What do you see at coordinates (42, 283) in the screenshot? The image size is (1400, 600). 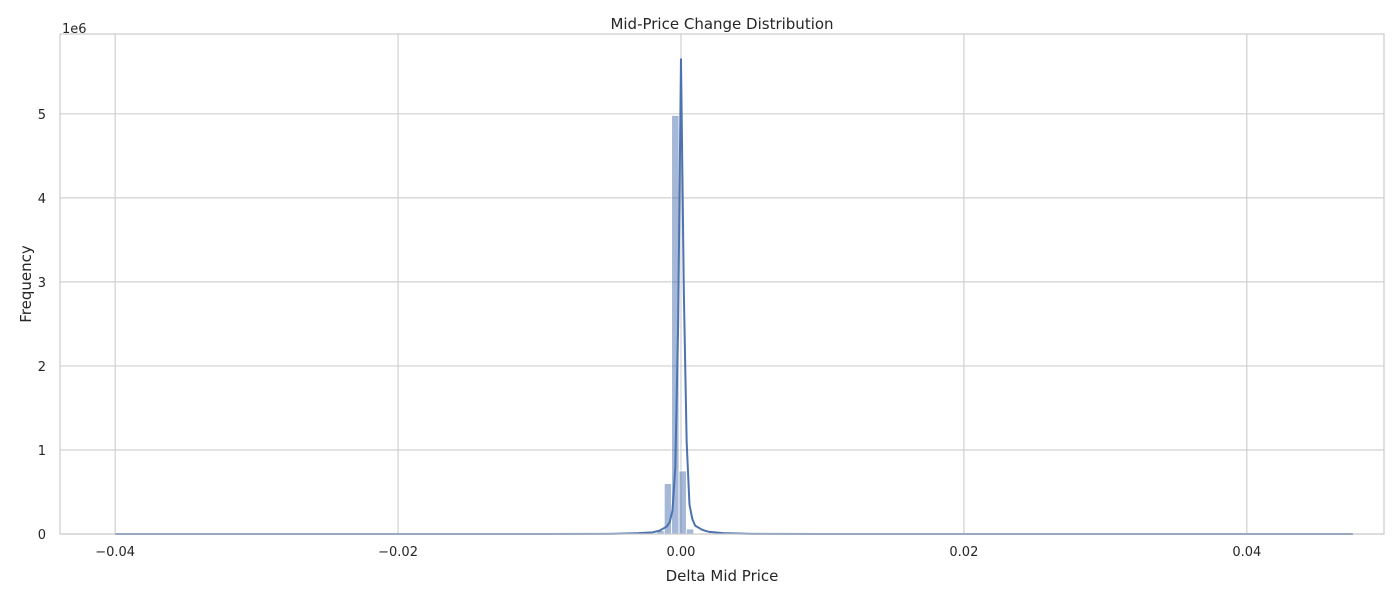 I see `y-tick-label: 3` at bounding box center [42, 283].